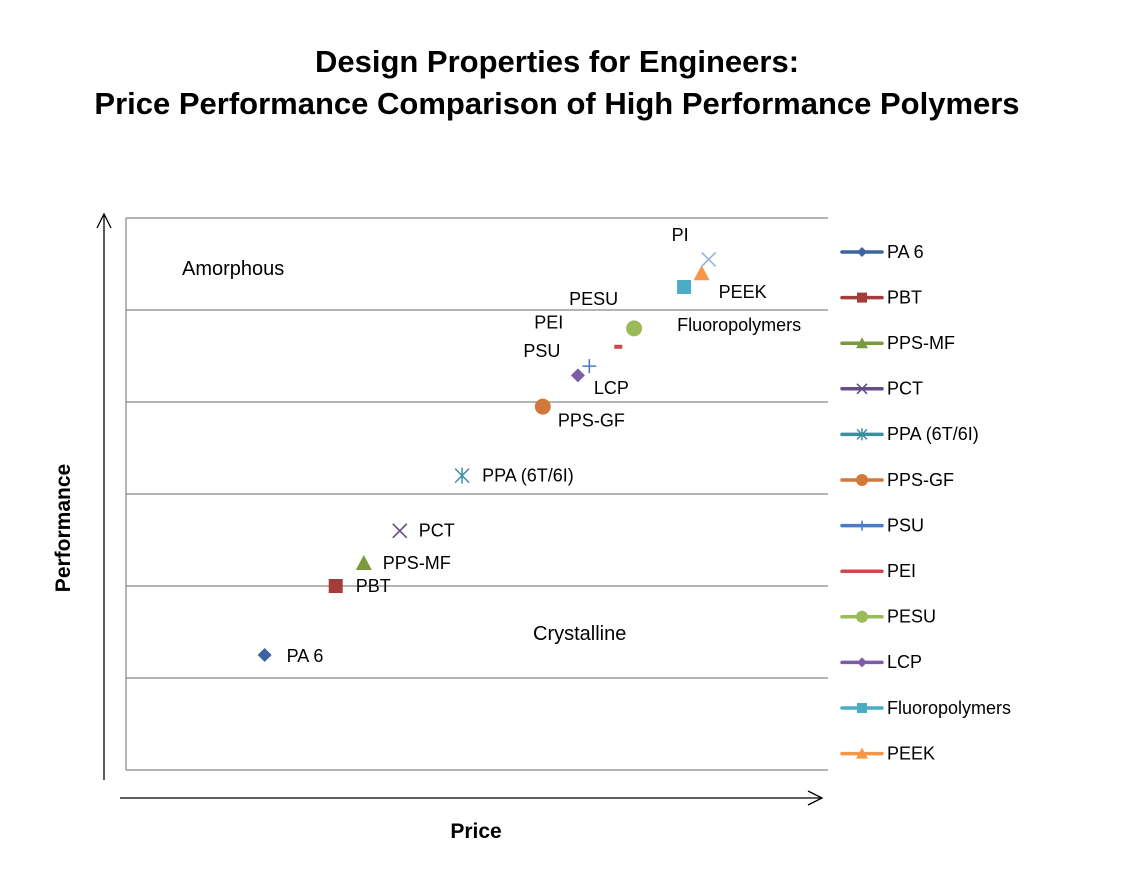 Image resolution: width=1125 pixels, height=872 pixels. What do you see at coordinates (743, 292) in the screenshot?
I see `data-label: PEEK` at bounding box center [743, 292].